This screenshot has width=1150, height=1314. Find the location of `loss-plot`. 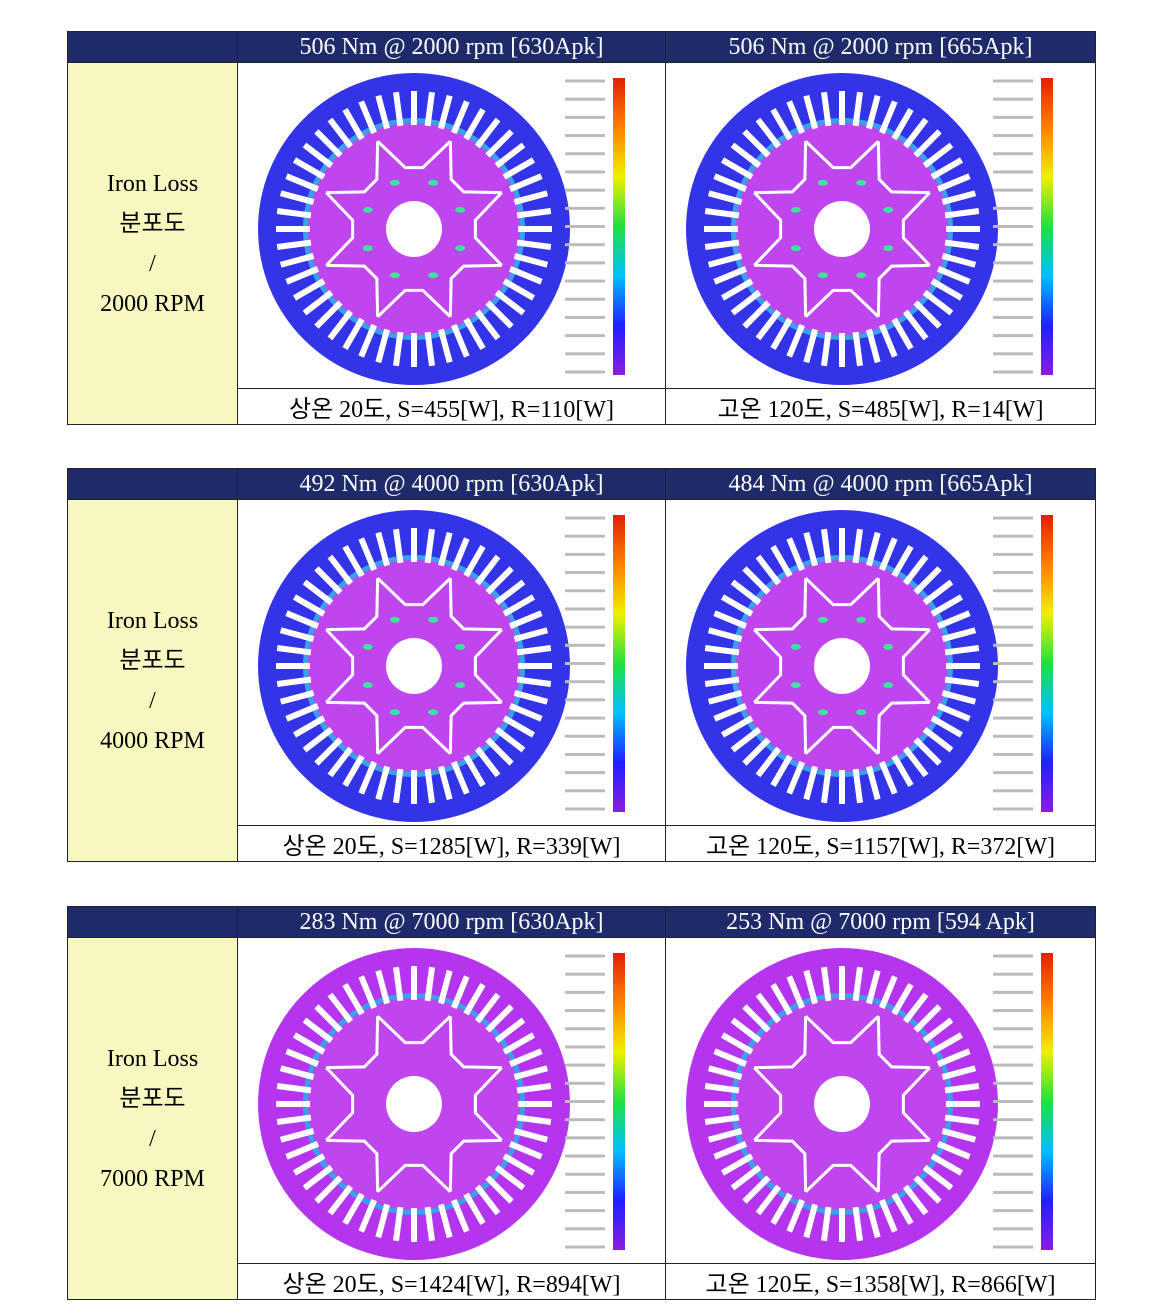

loss-plot is located at coordinates (441, 1104).